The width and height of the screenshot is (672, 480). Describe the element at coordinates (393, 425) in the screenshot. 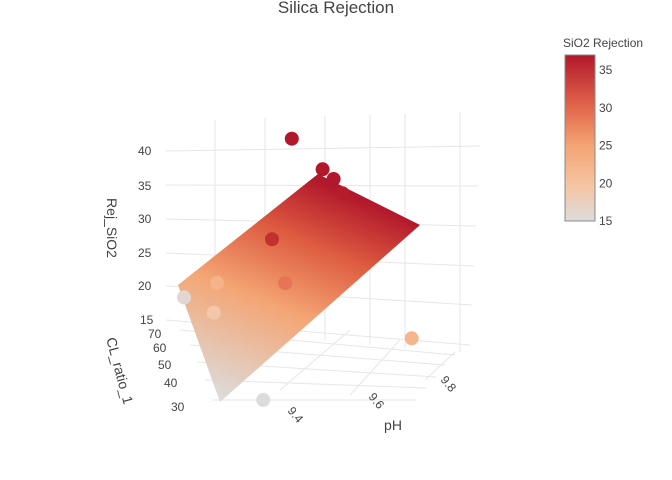

I see `x-axis-title: pH` at that location.